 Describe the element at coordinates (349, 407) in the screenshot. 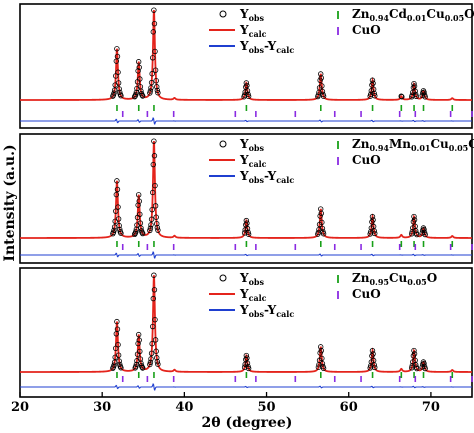

I see `x-tick-label: 60` at that location.